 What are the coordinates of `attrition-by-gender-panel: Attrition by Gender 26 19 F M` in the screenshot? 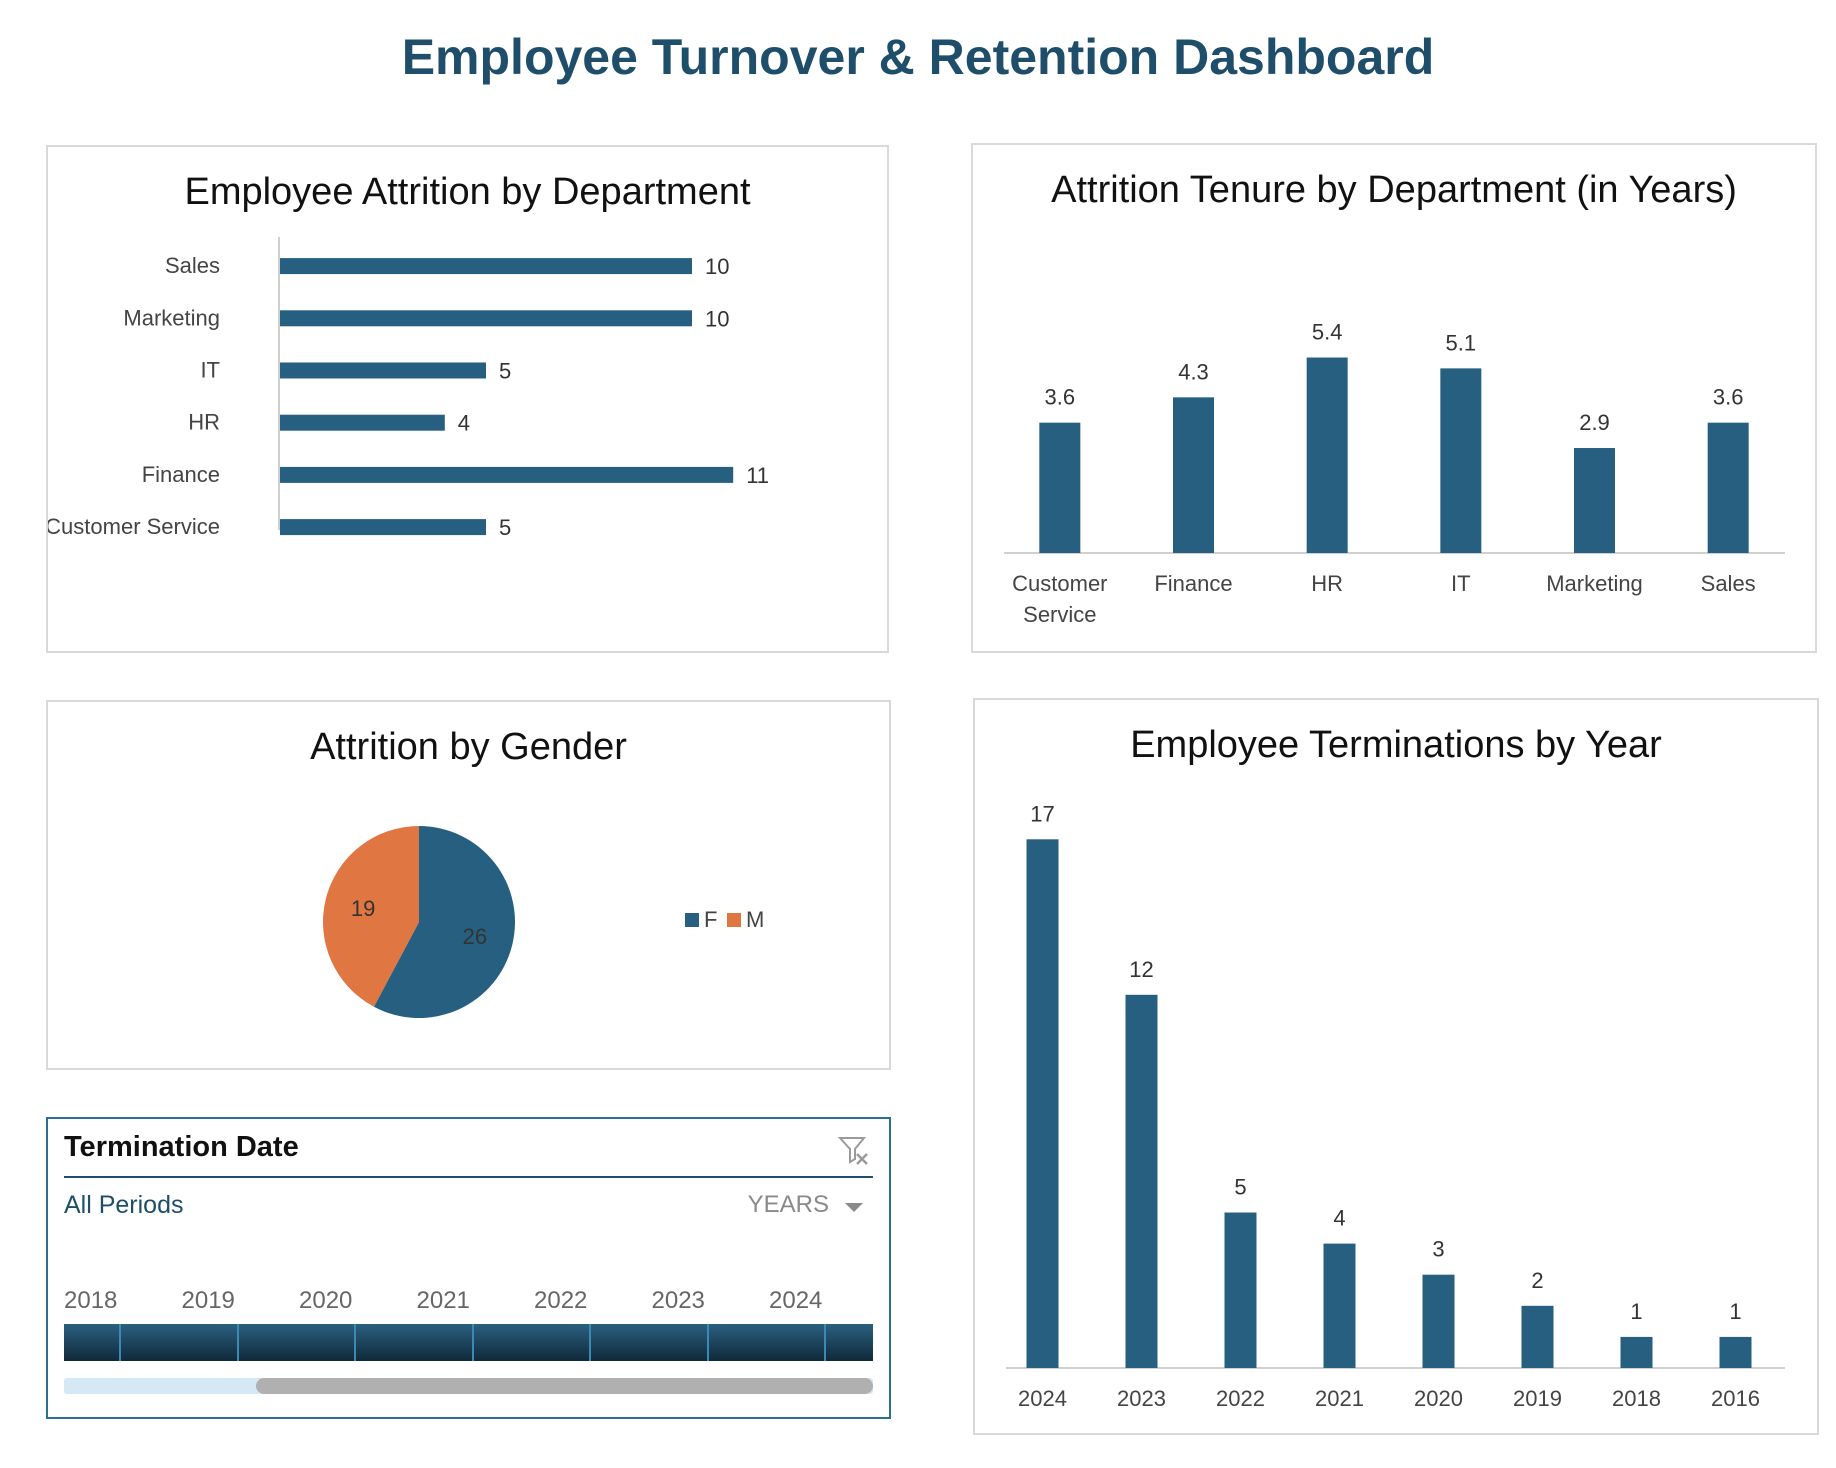 It's located at (468, 885).